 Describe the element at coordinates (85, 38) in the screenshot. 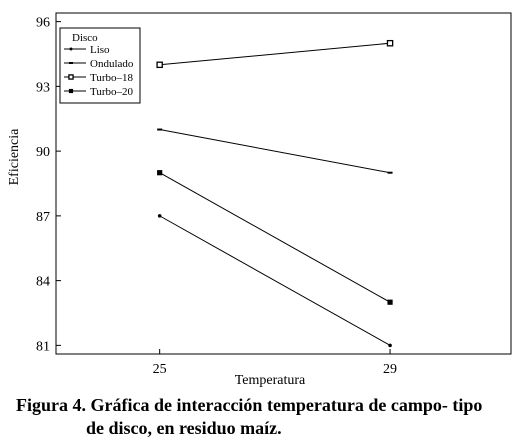

I see `legend-title: Disco` at that location.